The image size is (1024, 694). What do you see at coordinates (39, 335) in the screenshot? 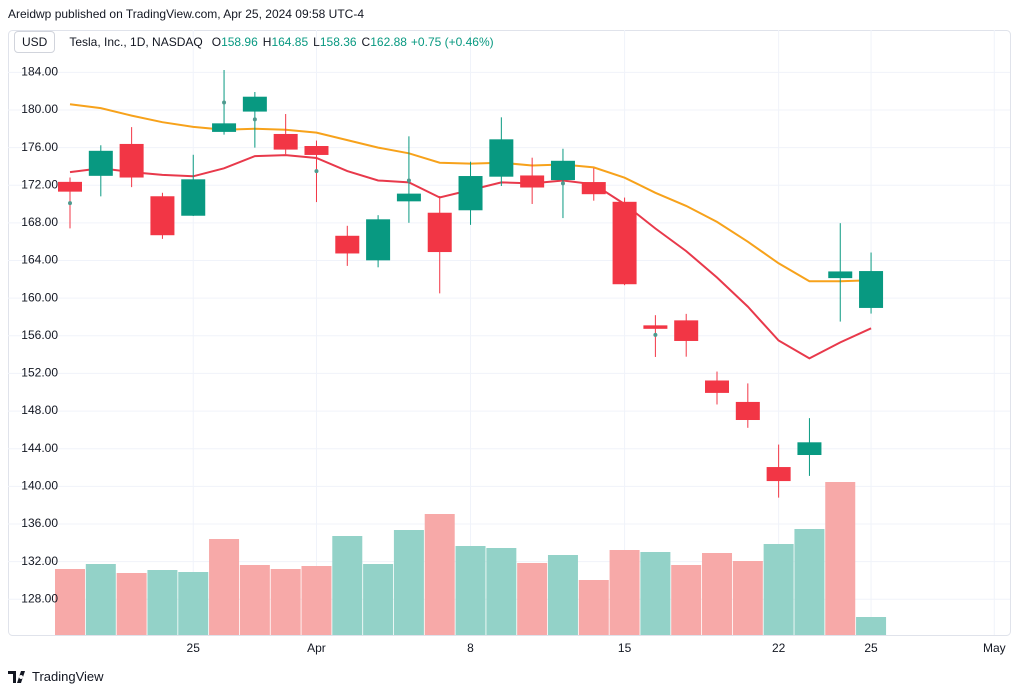
I see `y-tick-label: 156.00` at bounding box center [39, 335].